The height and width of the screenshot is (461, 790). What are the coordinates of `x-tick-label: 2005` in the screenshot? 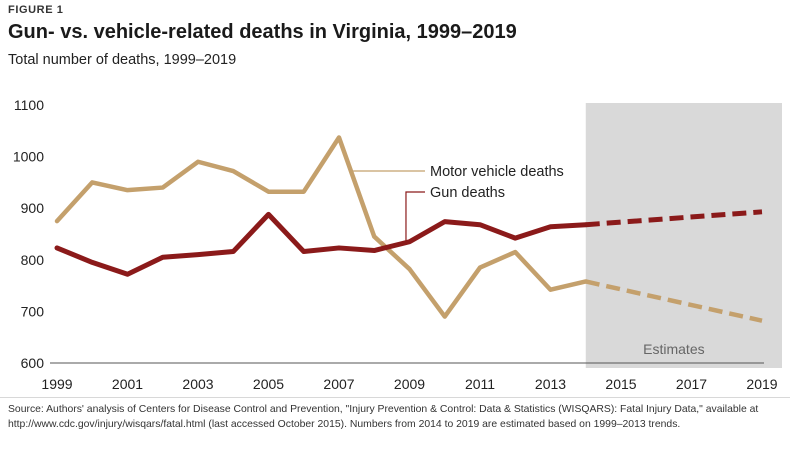 It's located at (268, 384).